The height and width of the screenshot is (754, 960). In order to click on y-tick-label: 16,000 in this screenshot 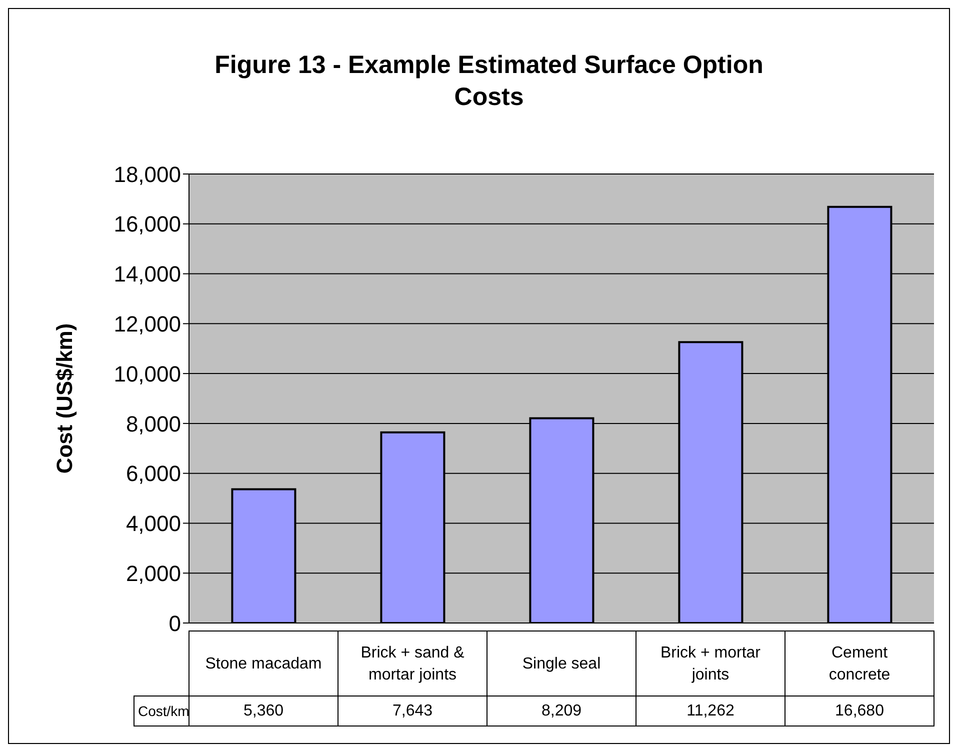, I will do `click(147, 224)`.